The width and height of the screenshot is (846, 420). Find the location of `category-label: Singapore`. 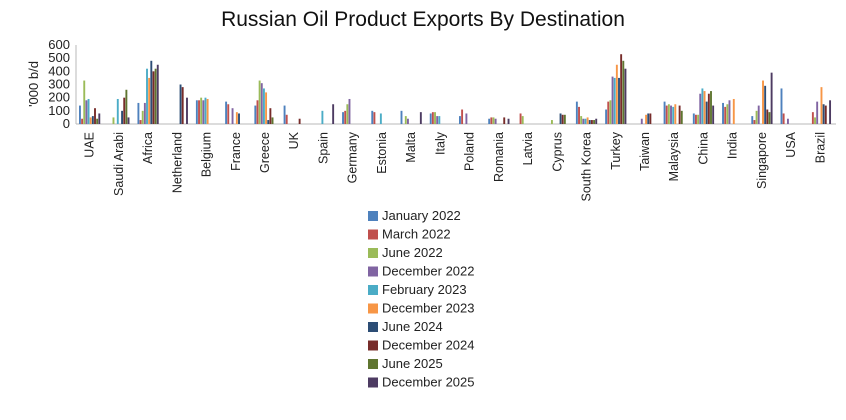

category-label: Singapore is located at coordinates (762, 160).